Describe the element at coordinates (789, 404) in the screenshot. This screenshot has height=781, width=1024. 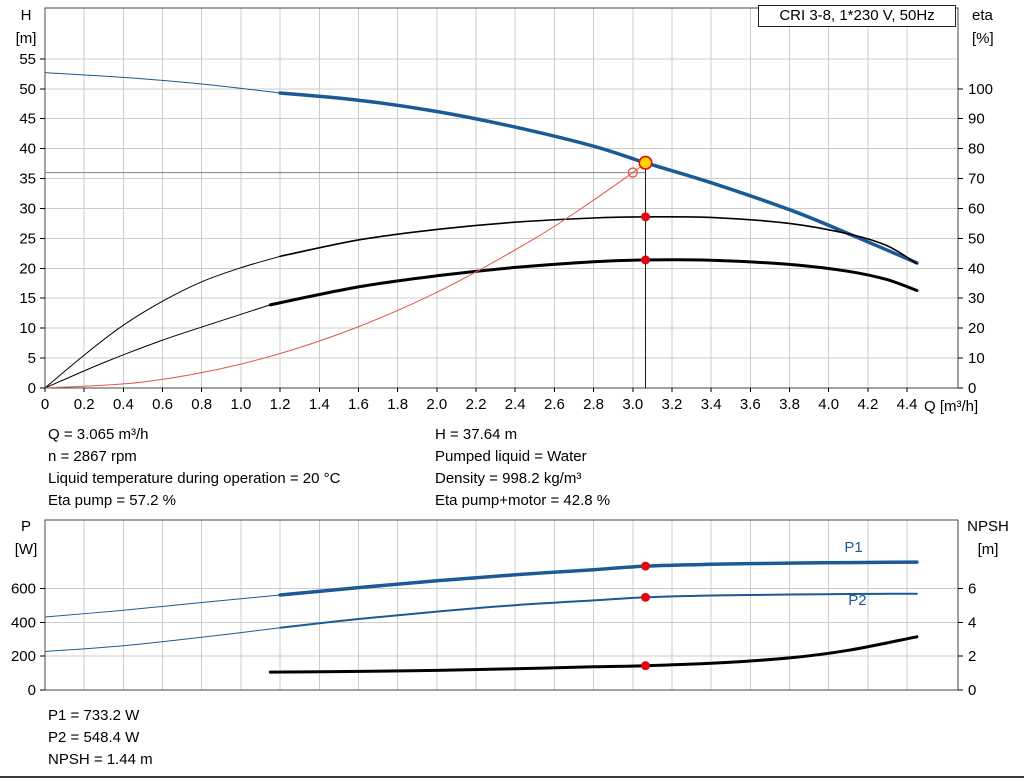
I see `x-tick-label: 3.8` at that location.